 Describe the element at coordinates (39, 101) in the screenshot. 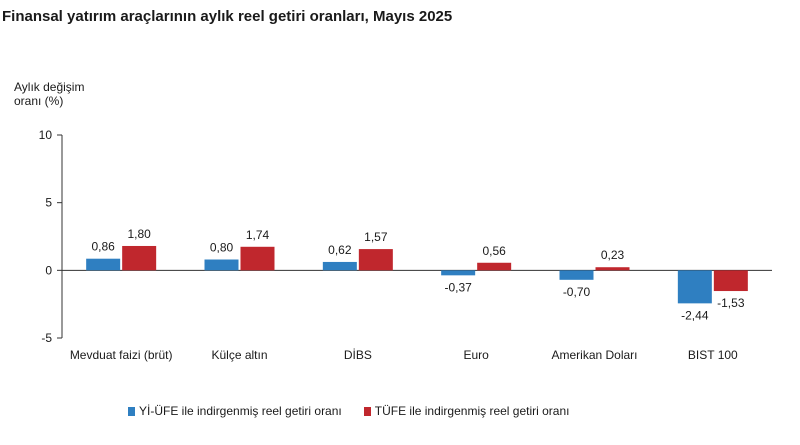

I see `y-axis-title-line2: oranı (%)` at that location.